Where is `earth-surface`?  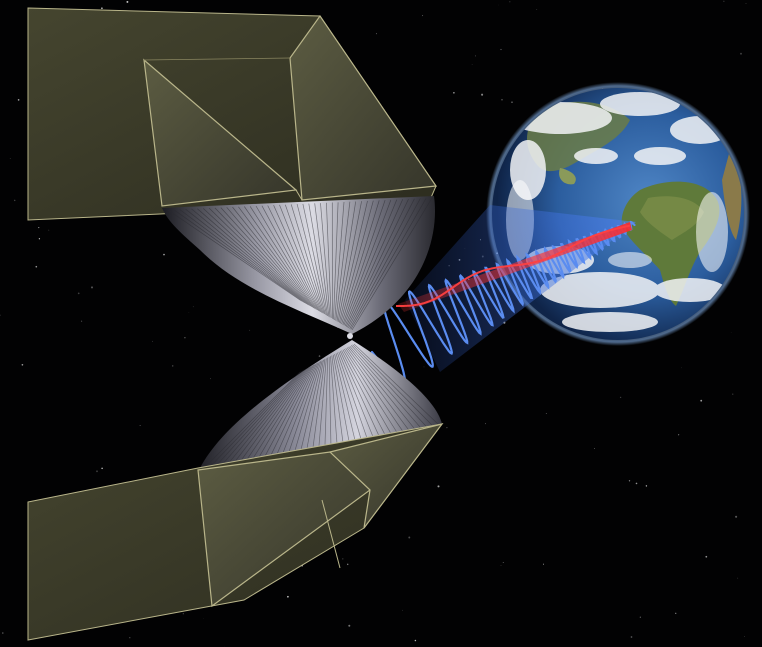
earth-surface is located at coordinates (624, 212).